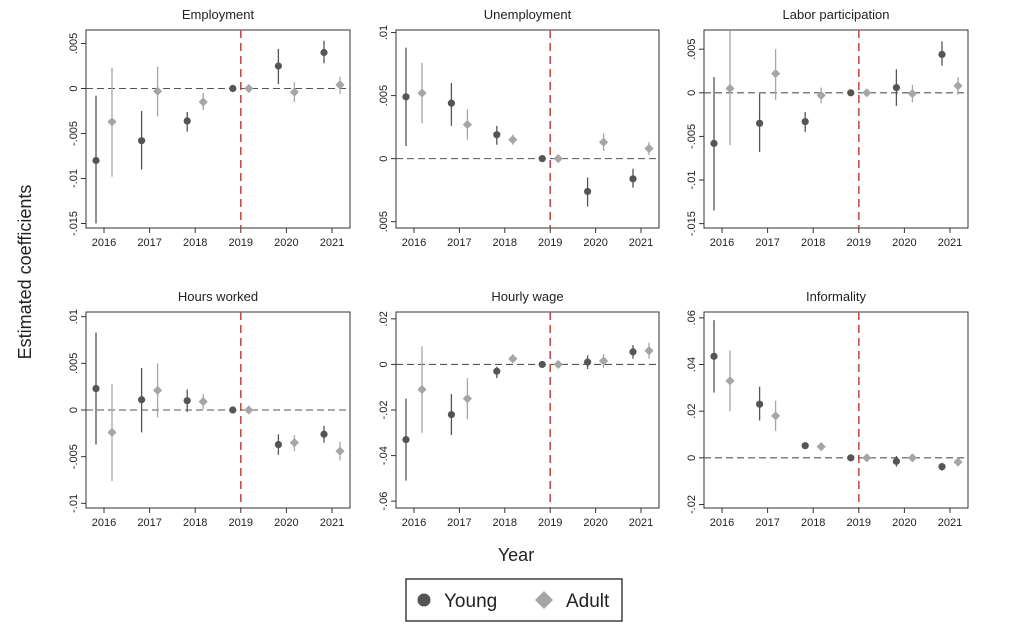  I want to click on panel-title: Informality, so click(836, 296).